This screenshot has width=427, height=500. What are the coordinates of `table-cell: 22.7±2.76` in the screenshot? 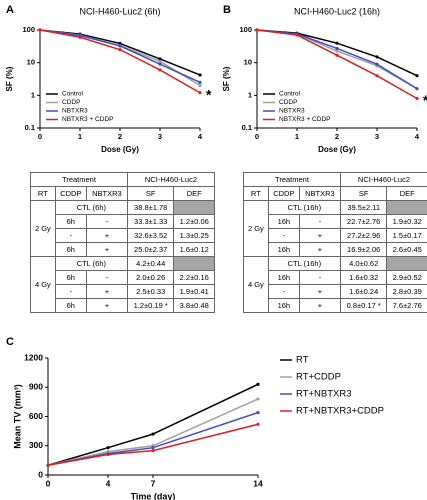 It's located at (363, 221).